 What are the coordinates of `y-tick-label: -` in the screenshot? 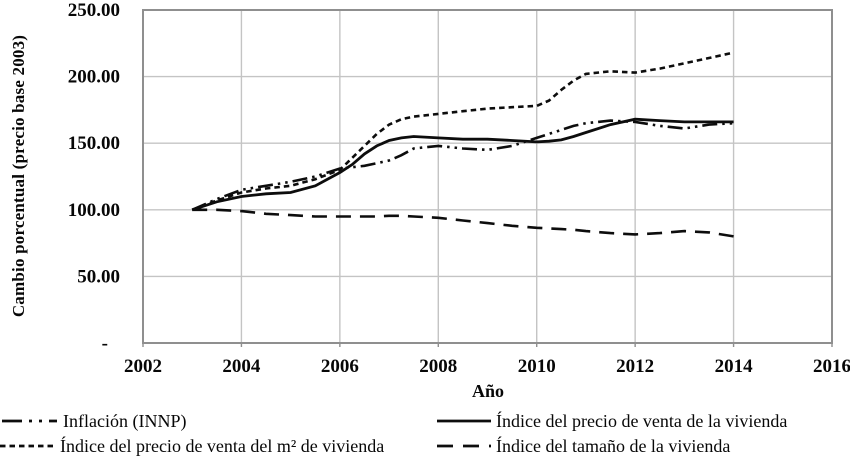 It's located at (105, 343).